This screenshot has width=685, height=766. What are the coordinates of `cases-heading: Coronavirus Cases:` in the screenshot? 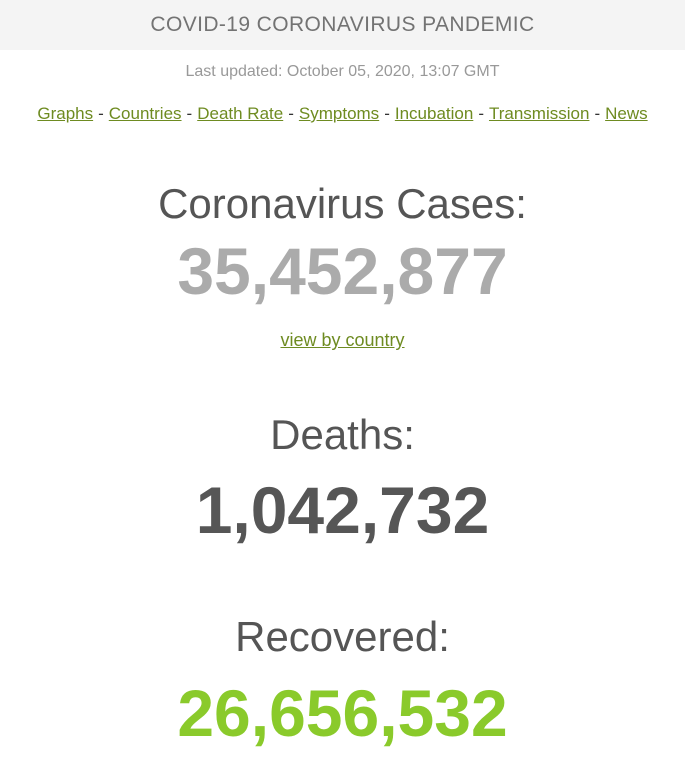 It's located at (342, 203).